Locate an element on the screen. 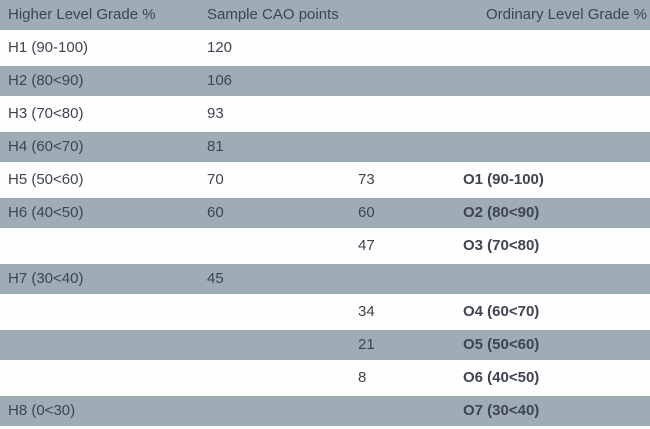 This screenshot has width=650, height=429. table-row: H2 (80<90) 106 is located at coordinates (325, 82).